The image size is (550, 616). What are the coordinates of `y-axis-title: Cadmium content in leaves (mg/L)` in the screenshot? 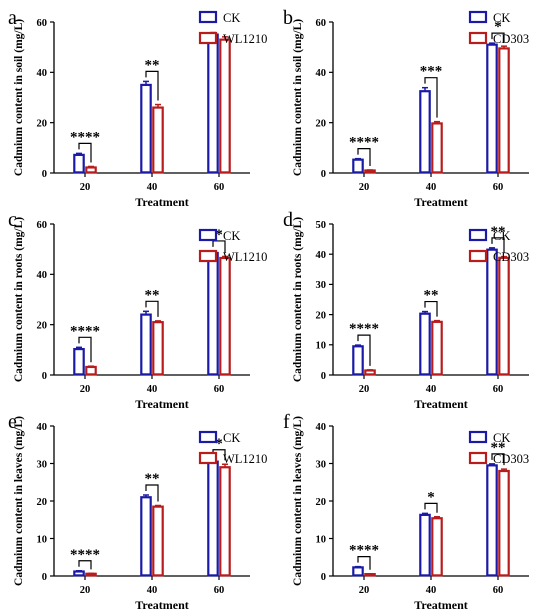 It's located at (19, 501).